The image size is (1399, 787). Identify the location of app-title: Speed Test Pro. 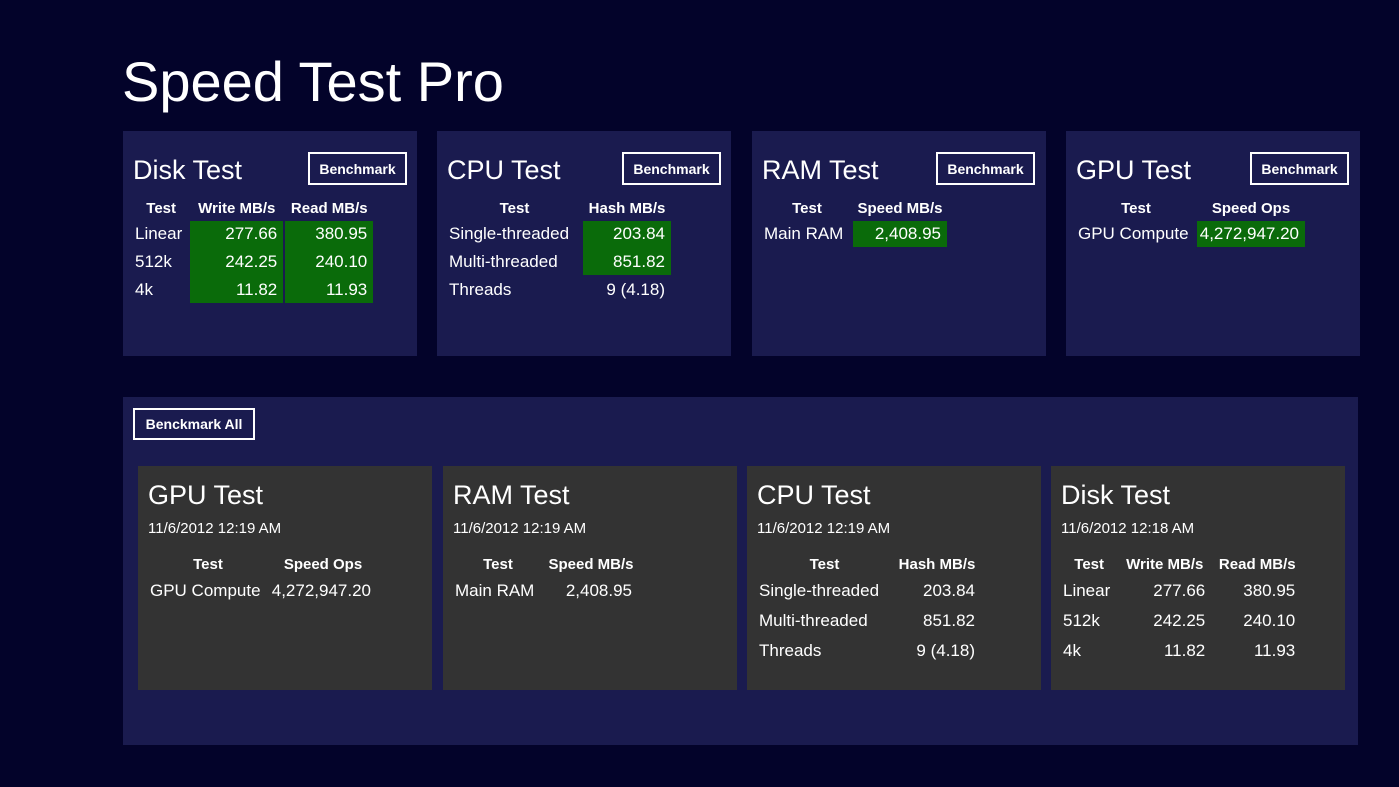
(313, 81).